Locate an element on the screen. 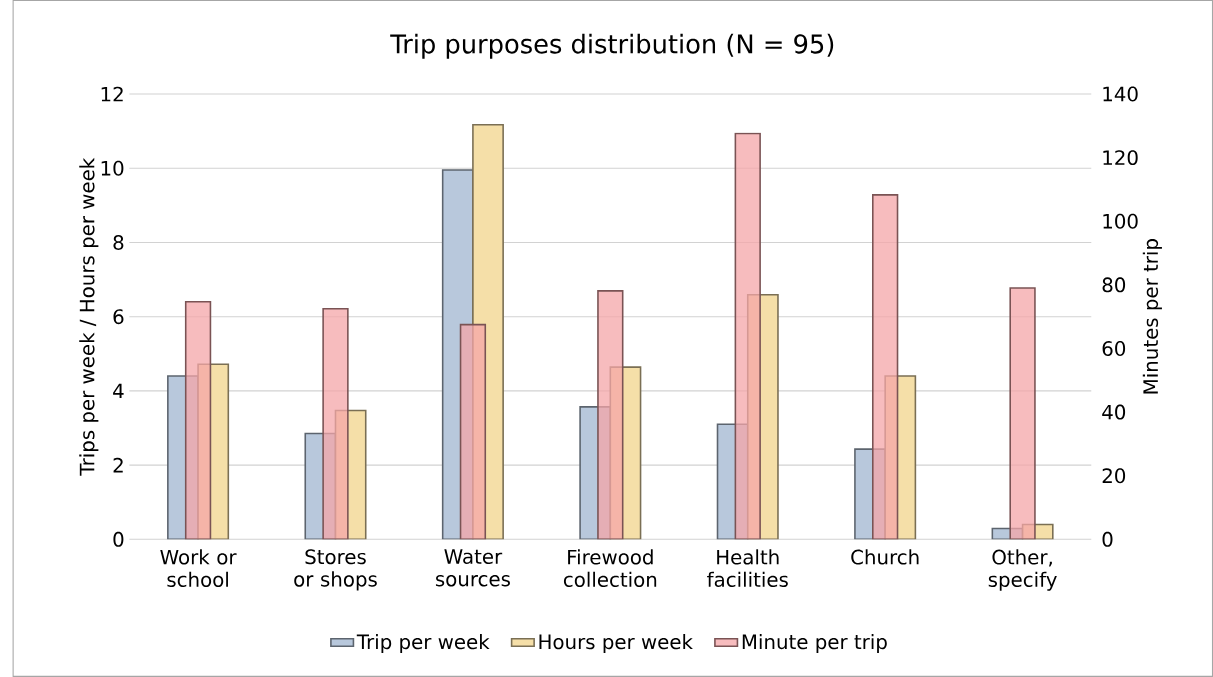 This screenshot has width=1213, height=677. x-tick-label: Other, specify is located at coordinates (1022, 570).